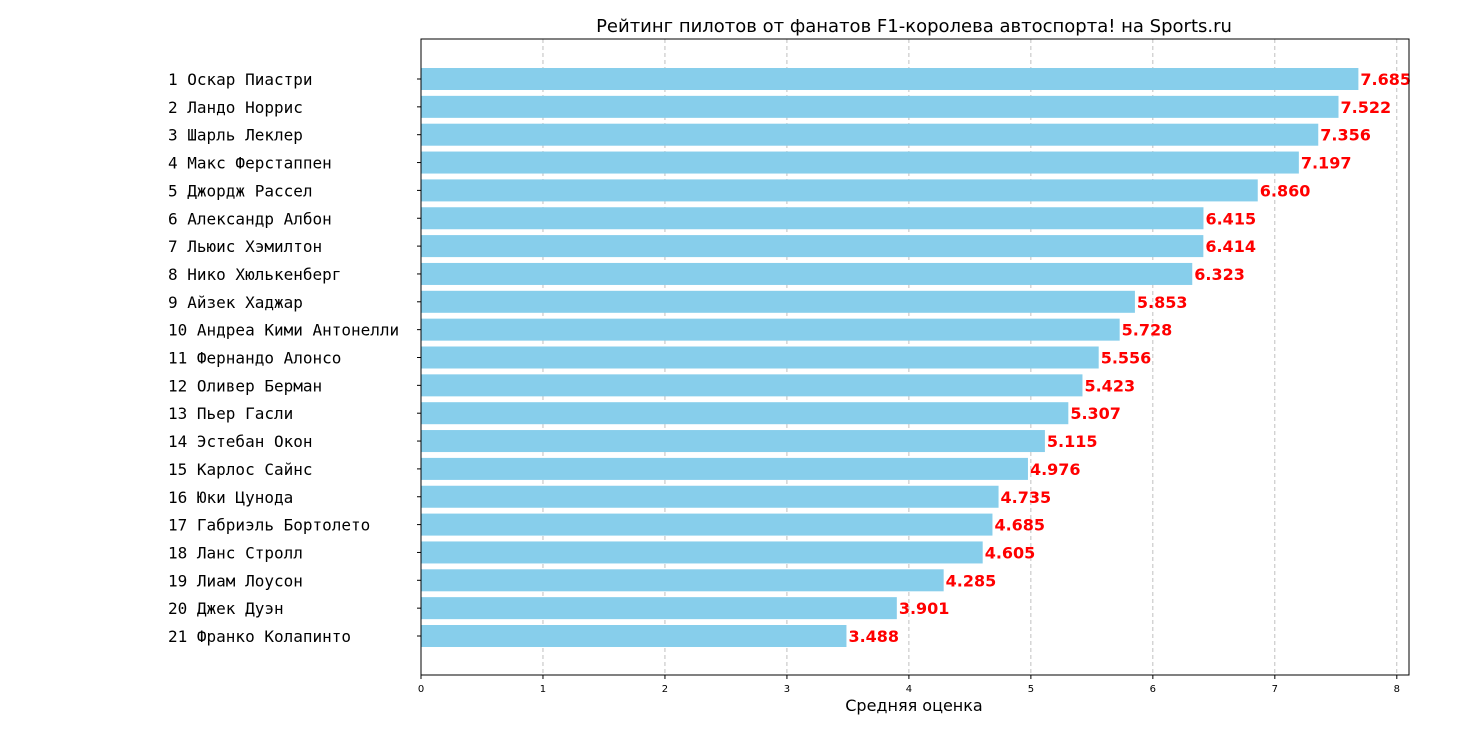 The height and width of the screenshot is (740, 1460). What do you see at coordinates (245, 246) in the screenshot?
I see `category-label: 7 Льюис Хэмилтон` at bounding box center [245, 246].